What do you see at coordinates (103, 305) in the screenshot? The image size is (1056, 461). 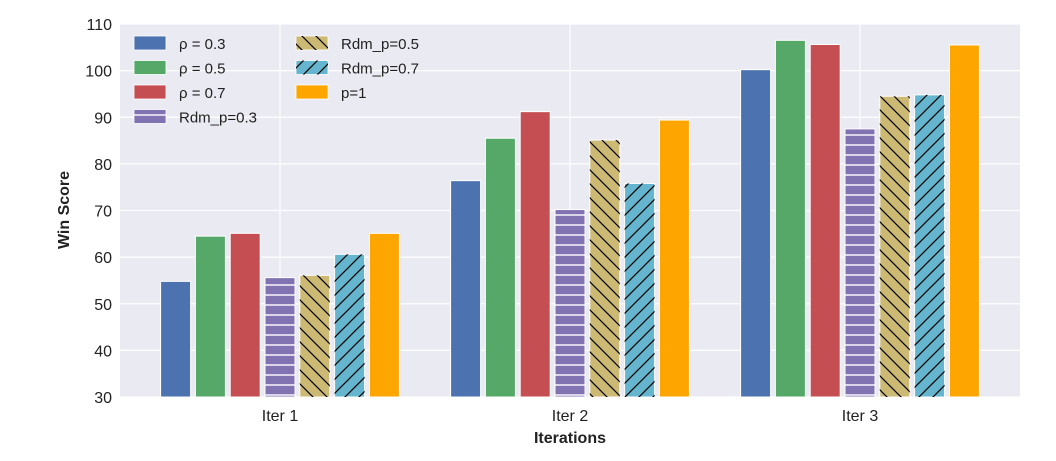 I see `y-tick-label: 50` at bounding box center [103, 305].